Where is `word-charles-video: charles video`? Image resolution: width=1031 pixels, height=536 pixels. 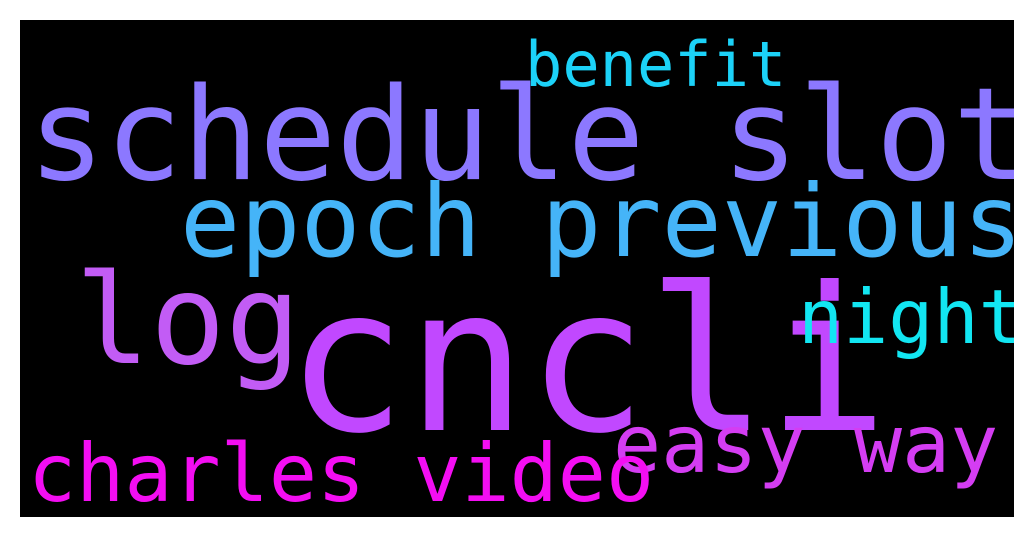 word-charles-video: charles video is located at coordinates (341, 472).